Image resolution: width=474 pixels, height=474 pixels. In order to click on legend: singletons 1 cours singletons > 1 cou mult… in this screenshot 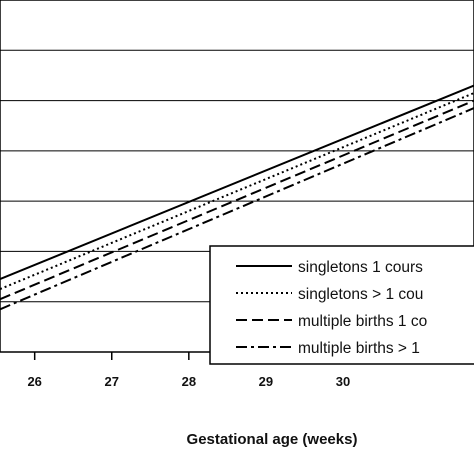, I will do `click(341, 305)`.